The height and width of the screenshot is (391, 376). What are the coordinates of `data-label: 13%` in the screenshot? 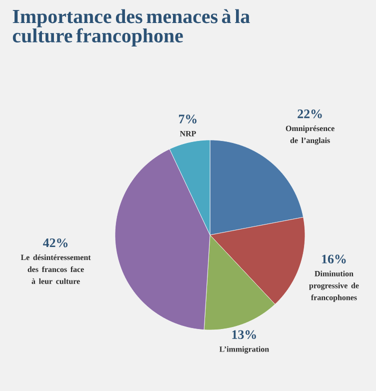 It's located at (244, 335).